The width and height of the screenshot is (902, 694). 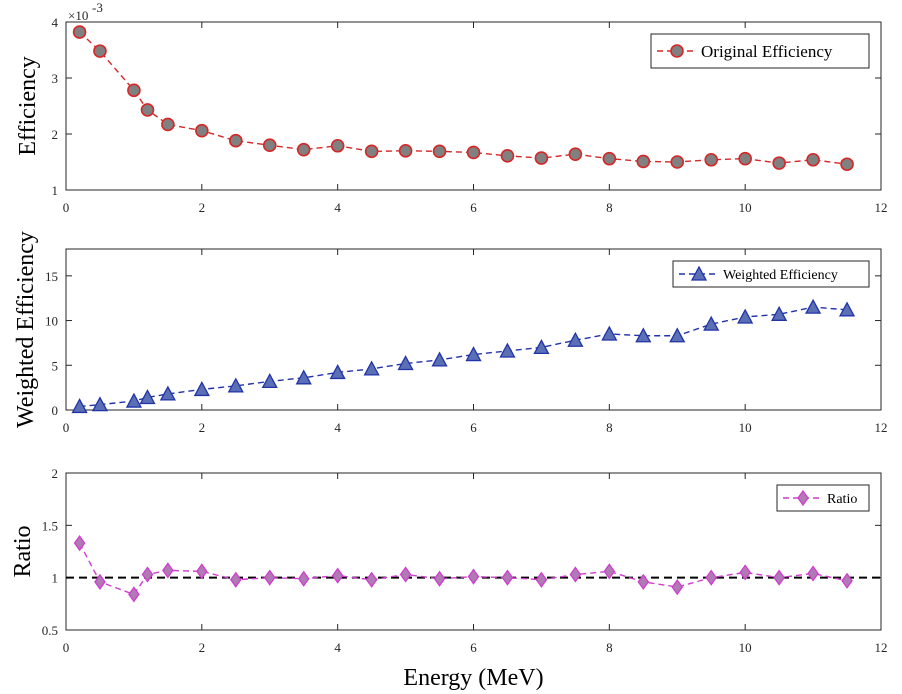 I want to click on y-tick-label: 0, so click(x=55, y=410).